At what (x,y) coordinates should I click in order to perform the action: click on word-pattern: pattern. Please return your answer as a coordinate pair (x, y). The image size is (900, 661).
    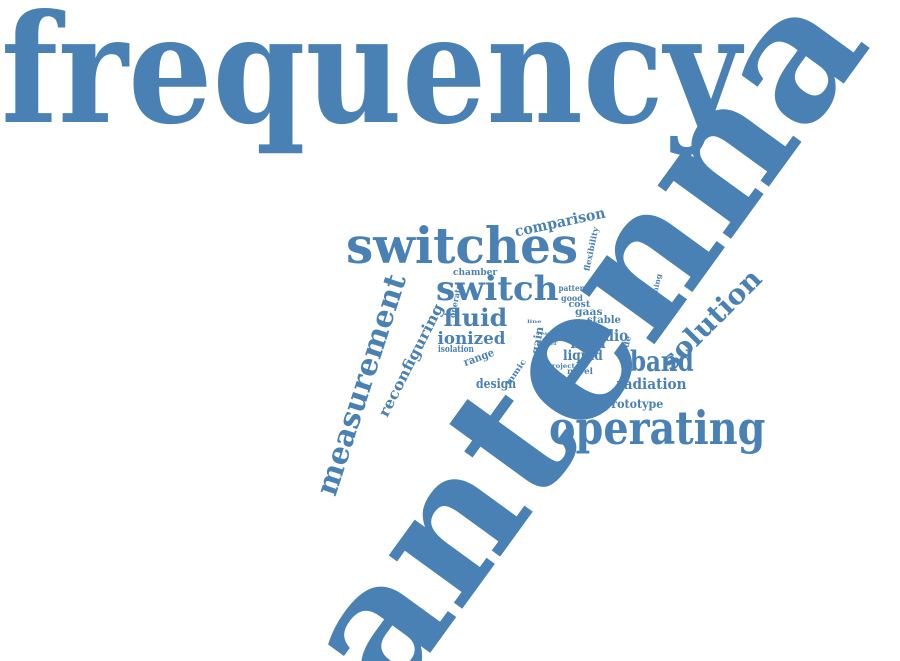
    Looking at the image, I should click on (573, 288).